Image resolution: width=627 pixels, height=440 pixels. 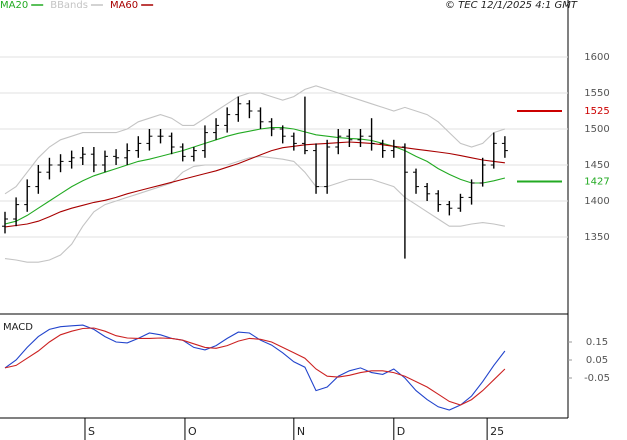 What do you see at coordinates (596, 111) in the screenshot?
I see `price-tag-label: 1525` at bounding box center [596, 111].